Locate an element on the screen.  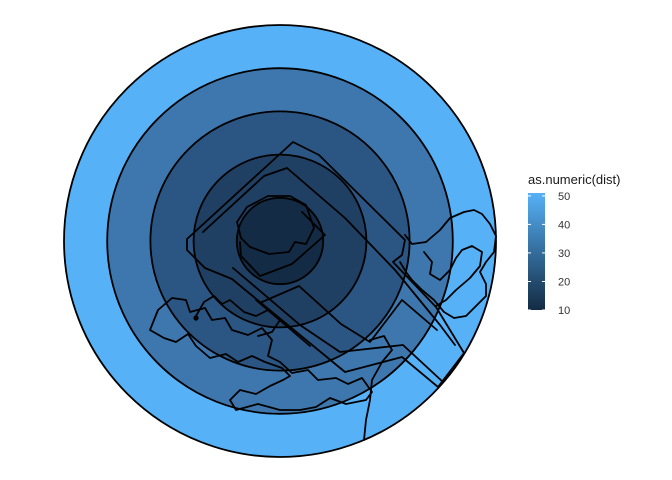
legend-tick-label-10: 10 is located at coordinates (564, 311).